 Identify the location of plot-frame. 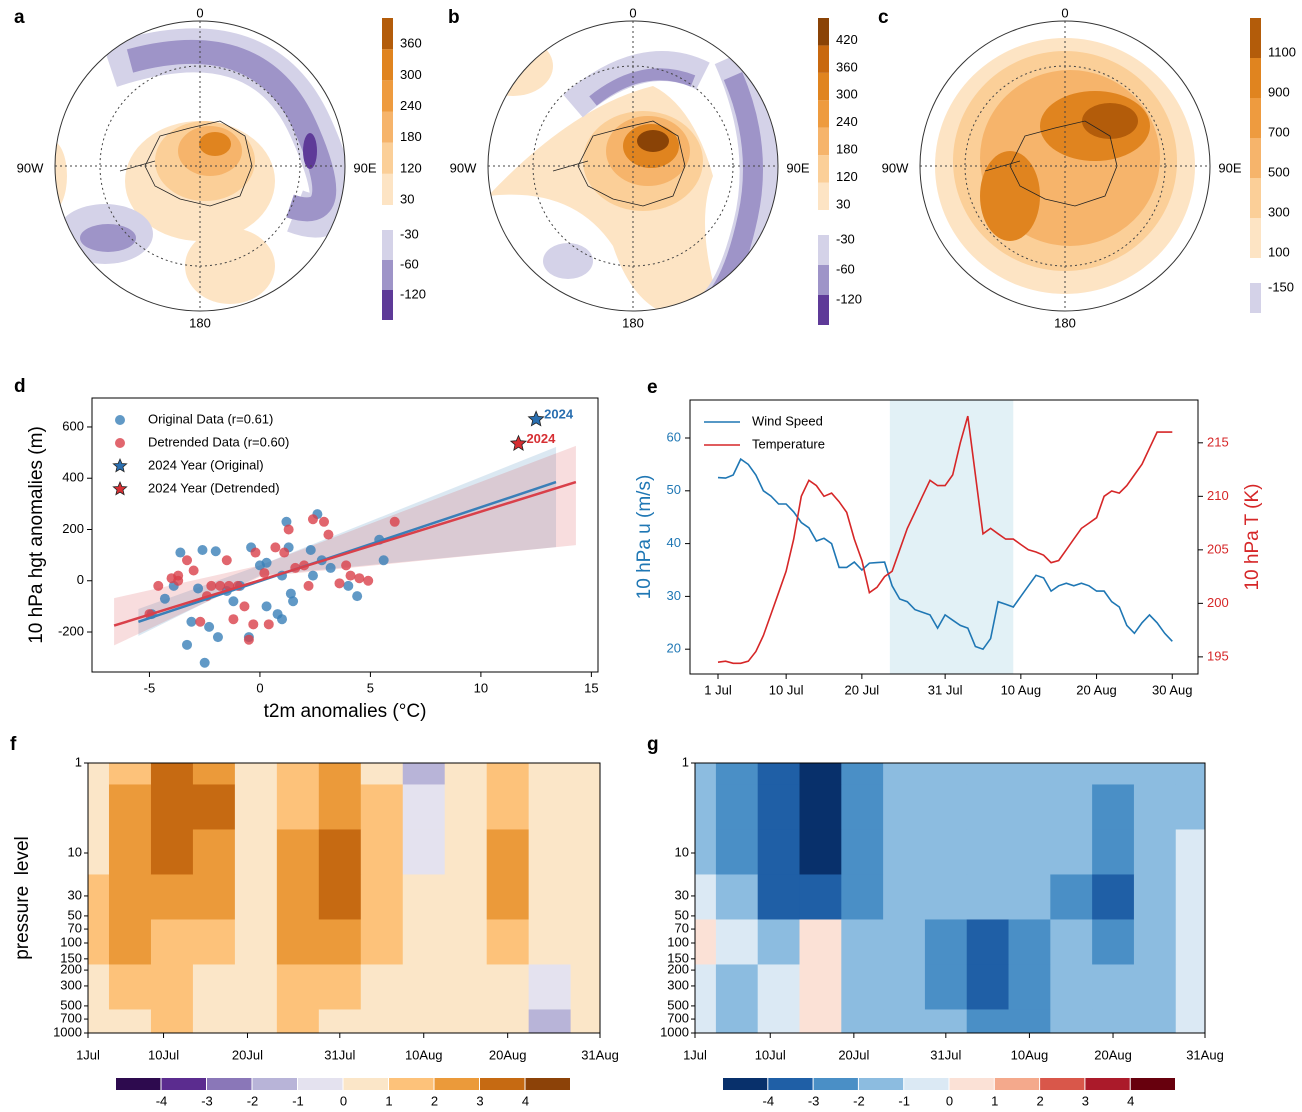
(950, 898).